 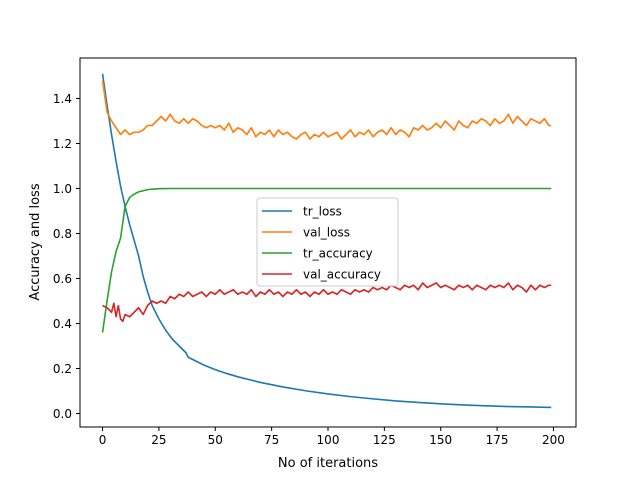 I want to click on x-tick-label: 100, so click(x=328, y=440).